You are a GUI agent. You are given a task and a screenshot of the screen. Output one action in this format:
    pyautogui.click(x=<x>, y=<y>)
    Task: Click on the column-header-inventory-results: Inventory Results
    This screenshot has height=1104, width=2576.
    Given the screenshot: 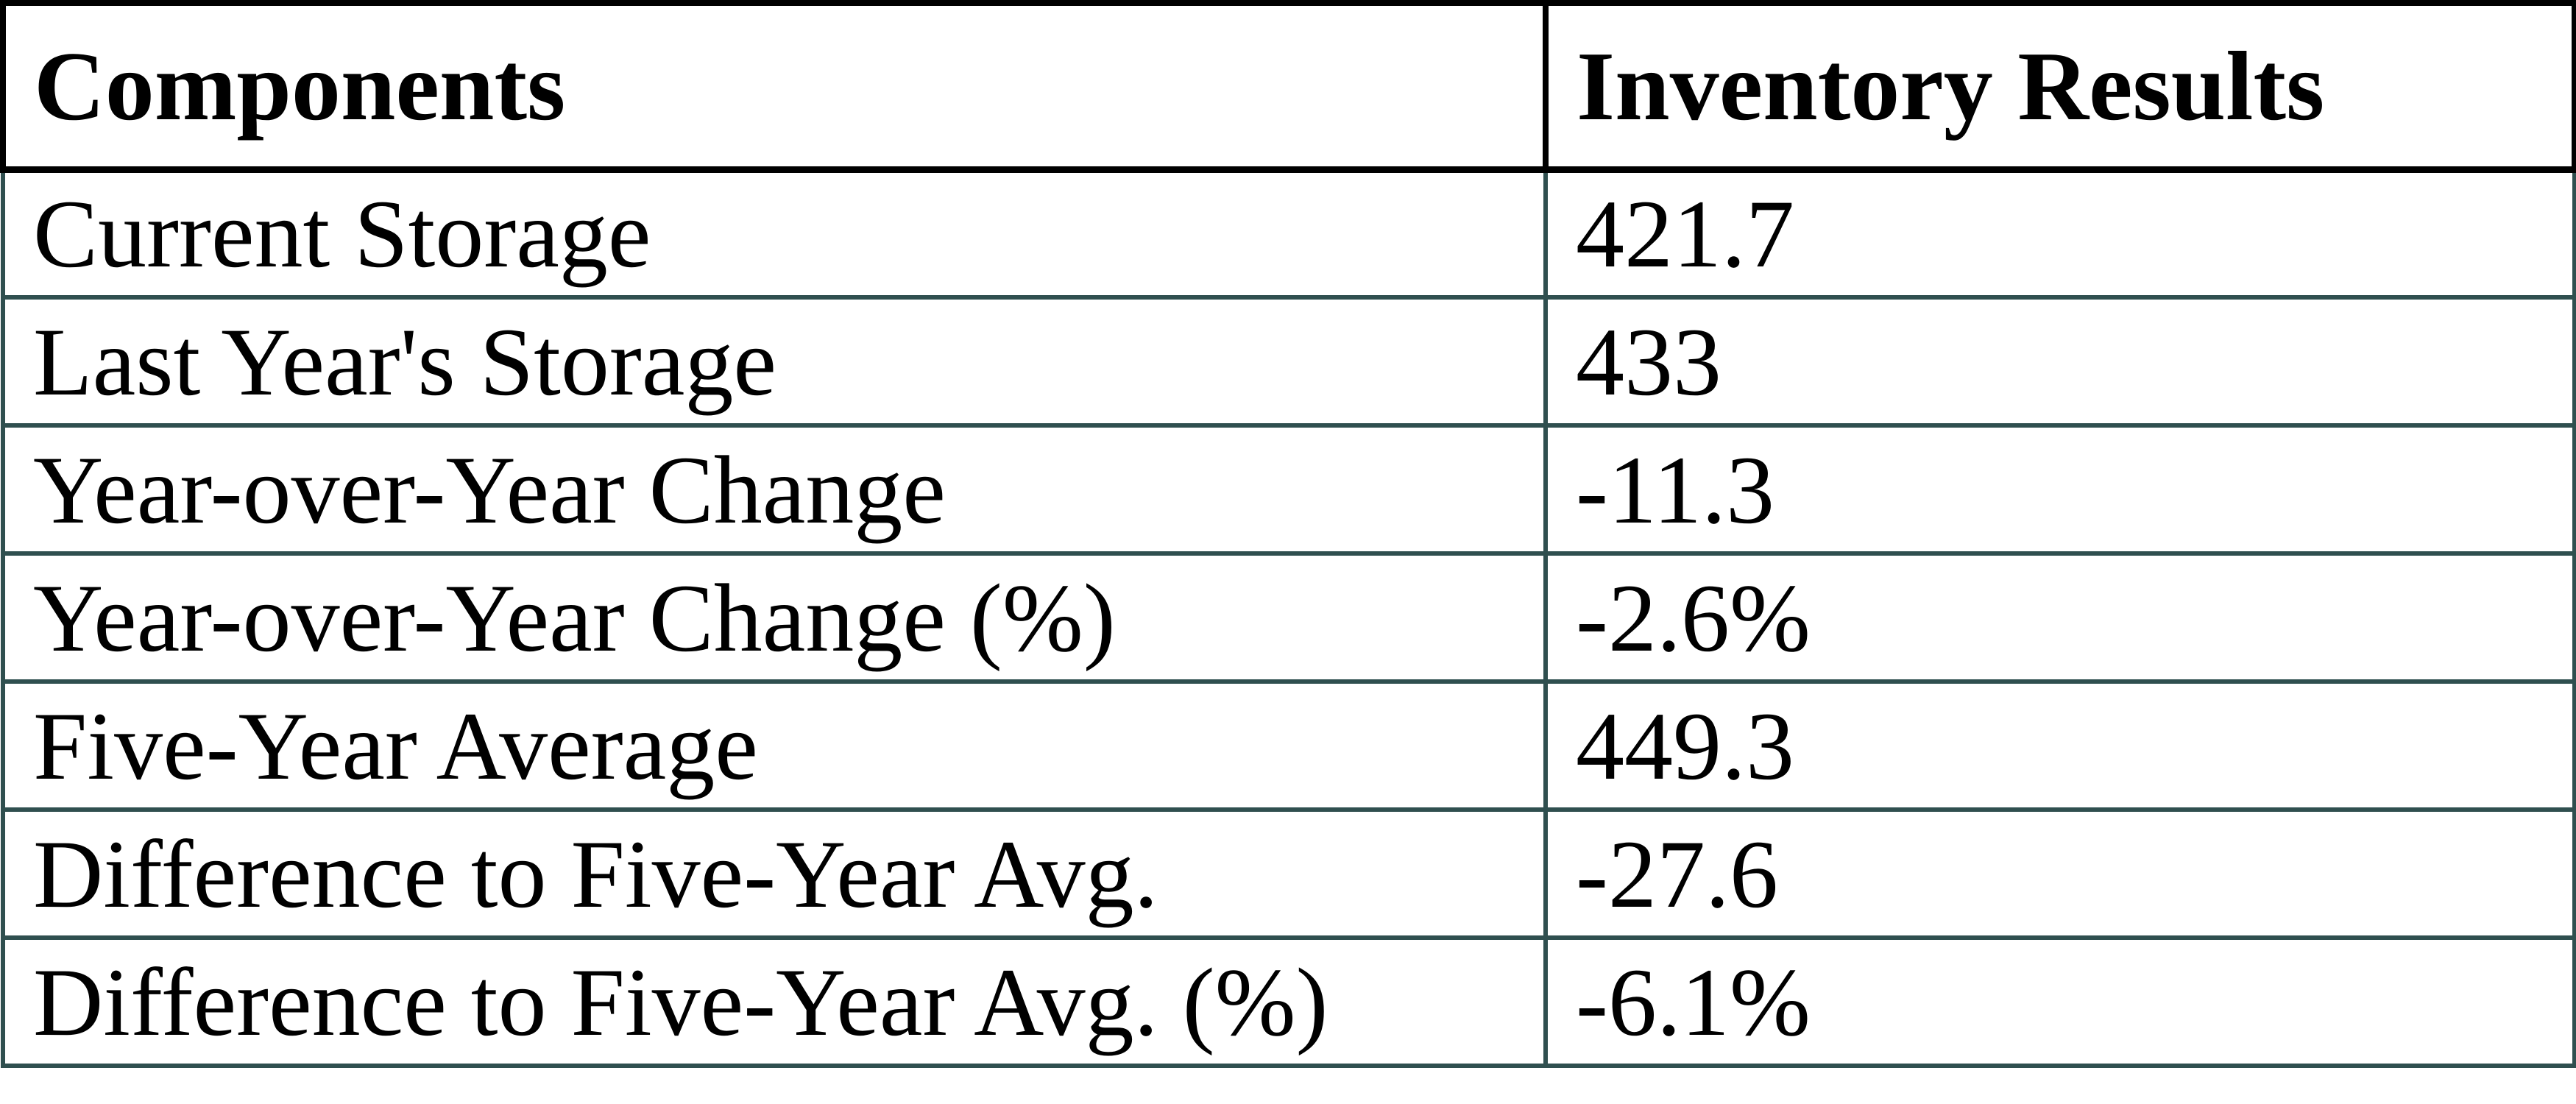 What is the action you would take?
    pyautogui.click(x=2059, y=86)
    